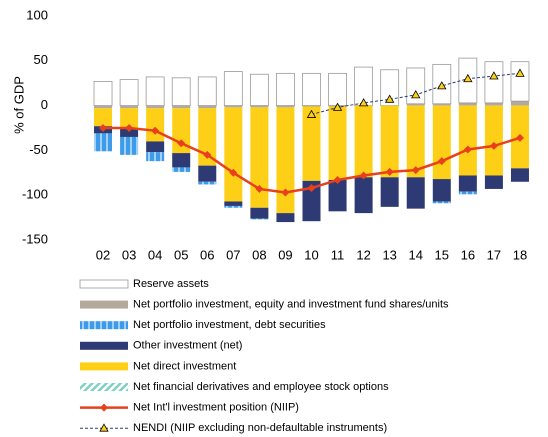  Describe the element at coordinates (38, 149) in the screenshot. I see `y-tick-label: -50` at that location.